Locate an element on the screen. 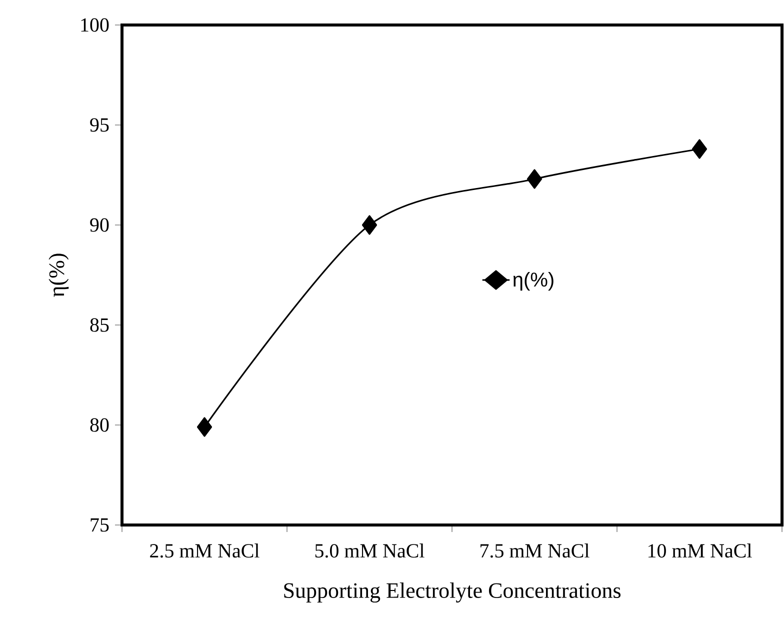  x-tick-label: 7.5 mM NaCl is located at coordinates (535, 551).